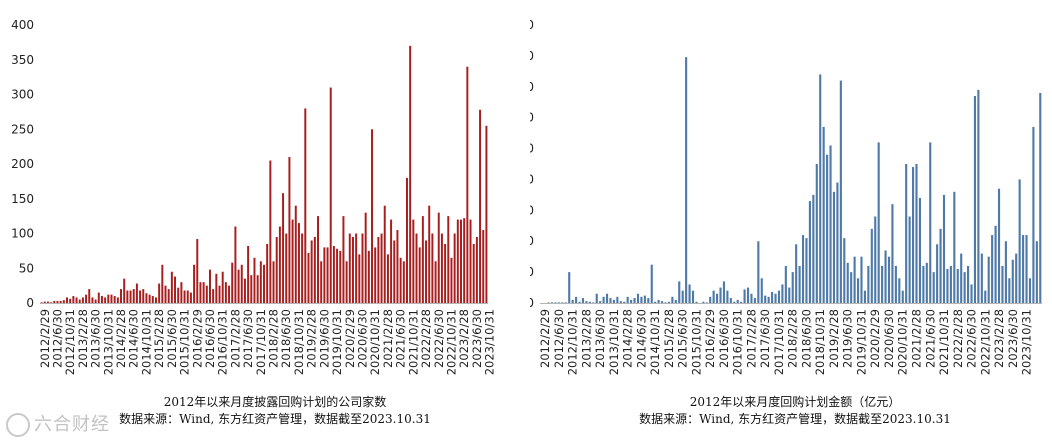 This screenshot has height=444, width=1052. Describe the element at coordinates (532, 210) in the screenshot. I see `y-tick-label: 150` at that location.